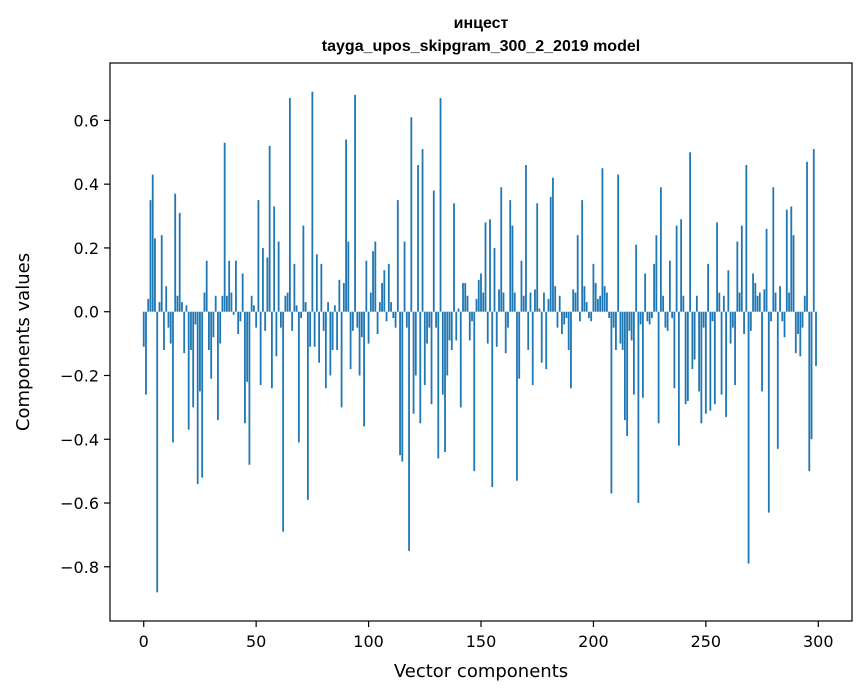 The image size is (867, 696). What do you see at coordinates (79, 439) in the screenshot?
I see `y-tick-label: −0.4` at bounding box center [79, 439].